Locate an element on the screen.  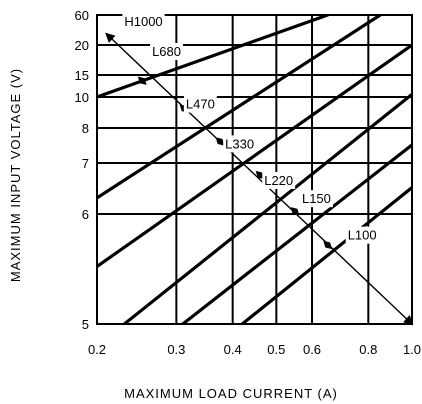
series-label-group-1: L680 is located at coordinates (167, 51).